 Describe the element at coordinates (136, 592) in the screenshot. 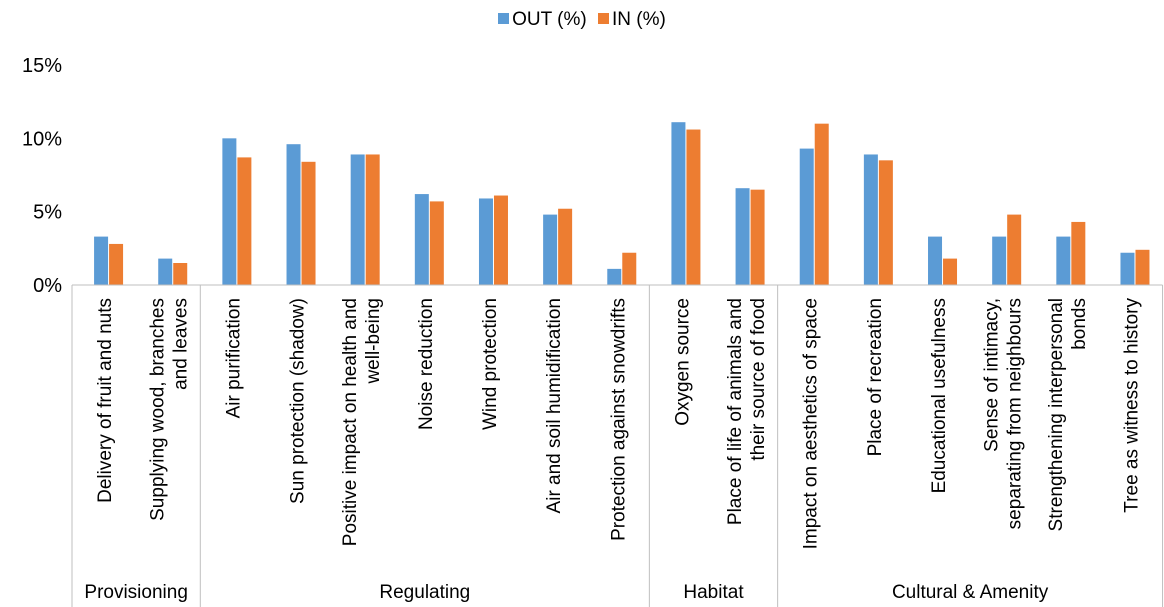

I see `group-label: Provisioning` at that location.